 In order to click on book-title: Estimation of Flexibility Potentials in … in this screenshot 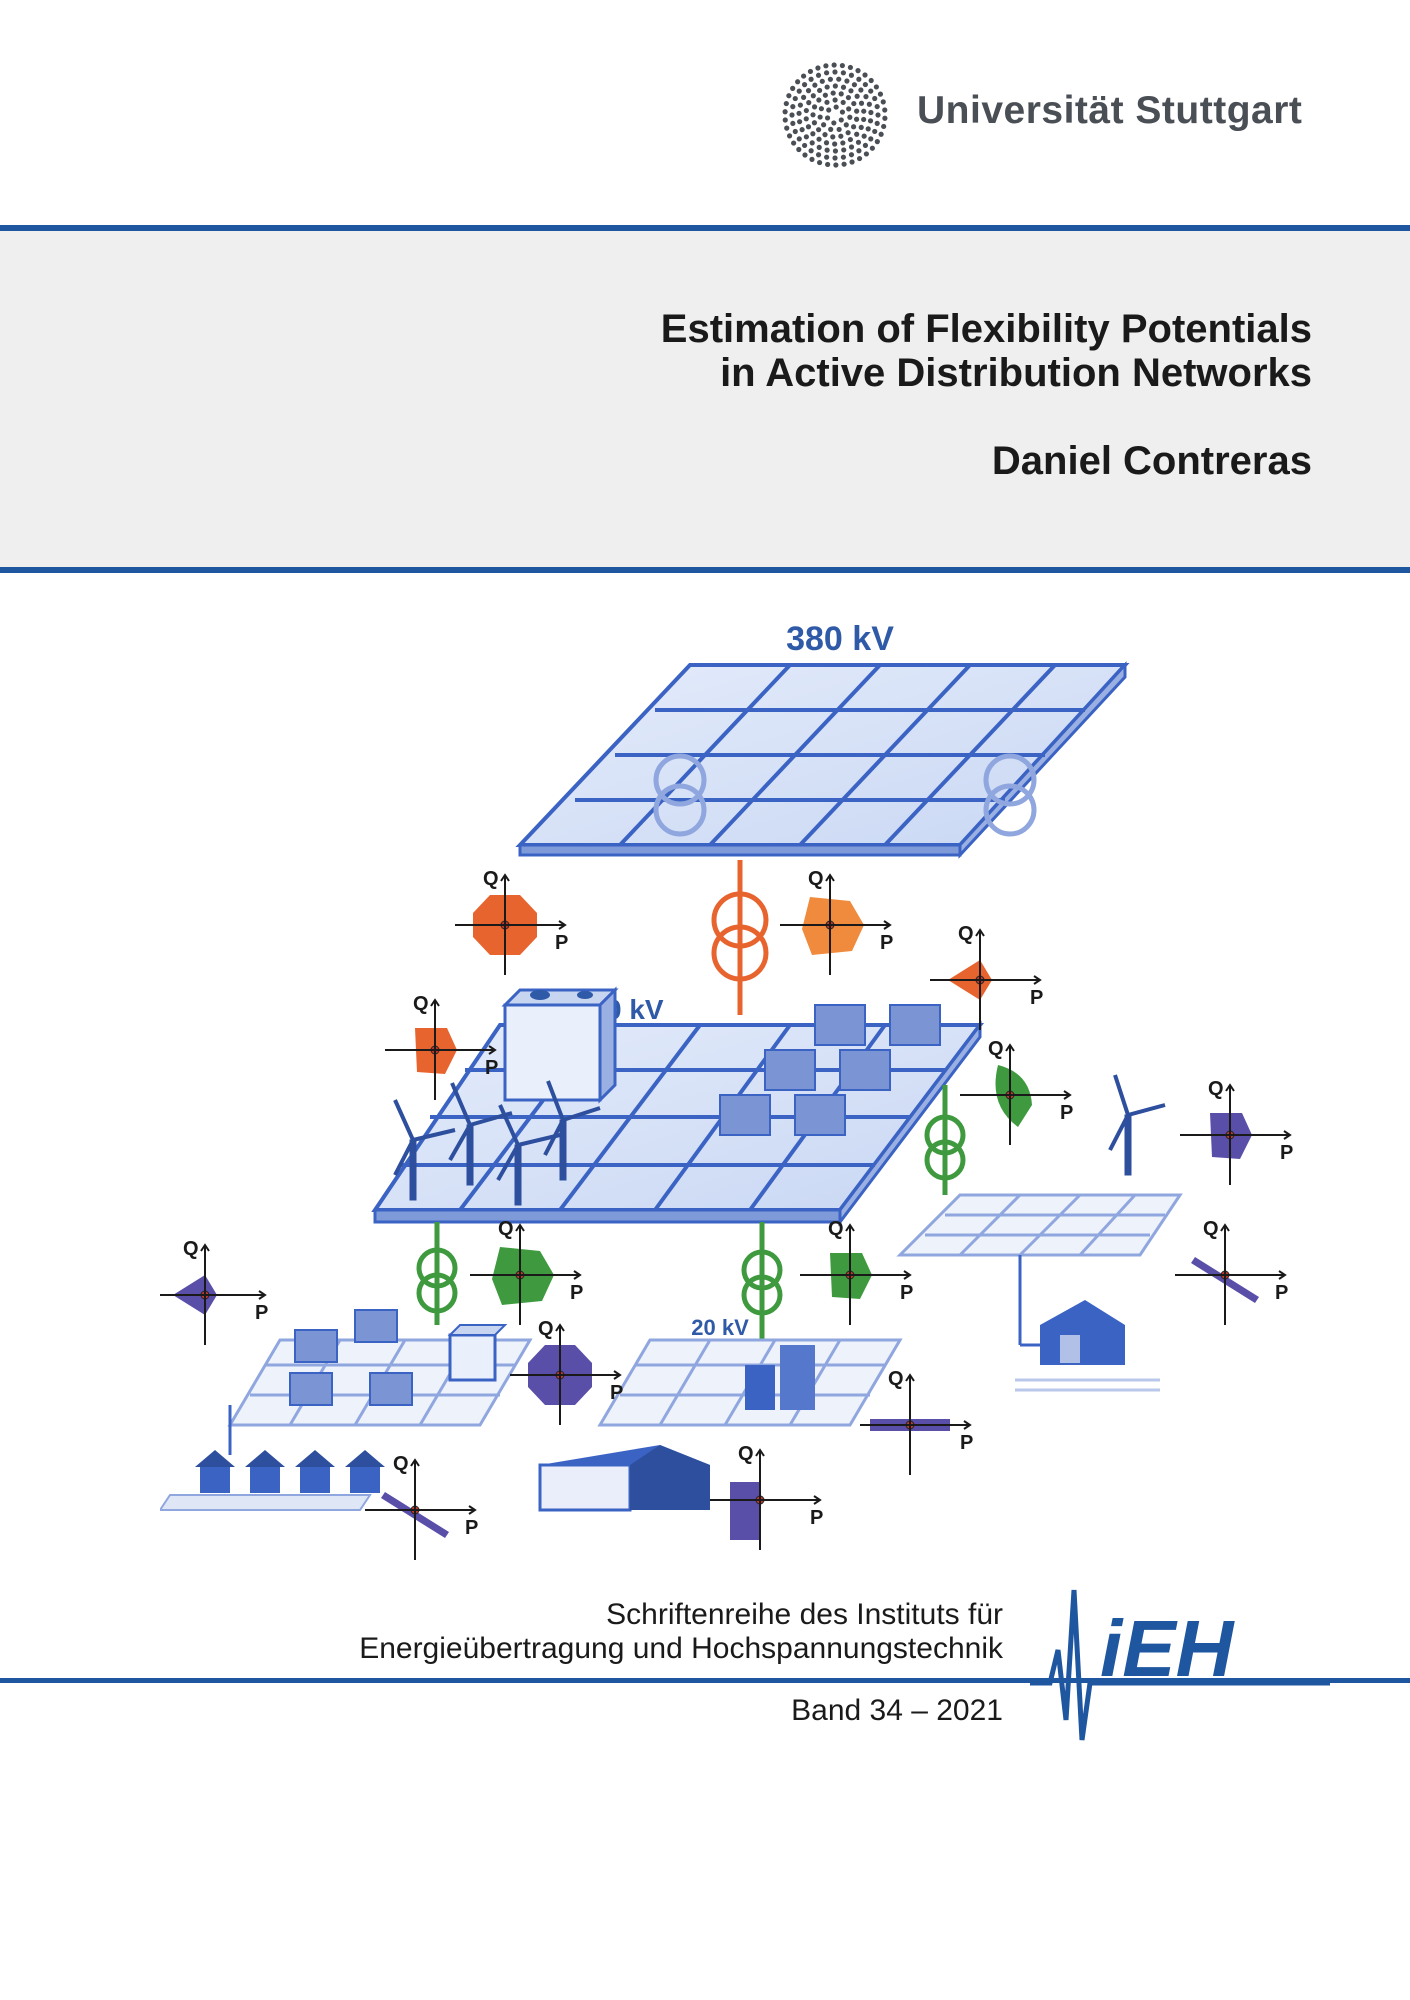, I will do `click(986, 351)`.